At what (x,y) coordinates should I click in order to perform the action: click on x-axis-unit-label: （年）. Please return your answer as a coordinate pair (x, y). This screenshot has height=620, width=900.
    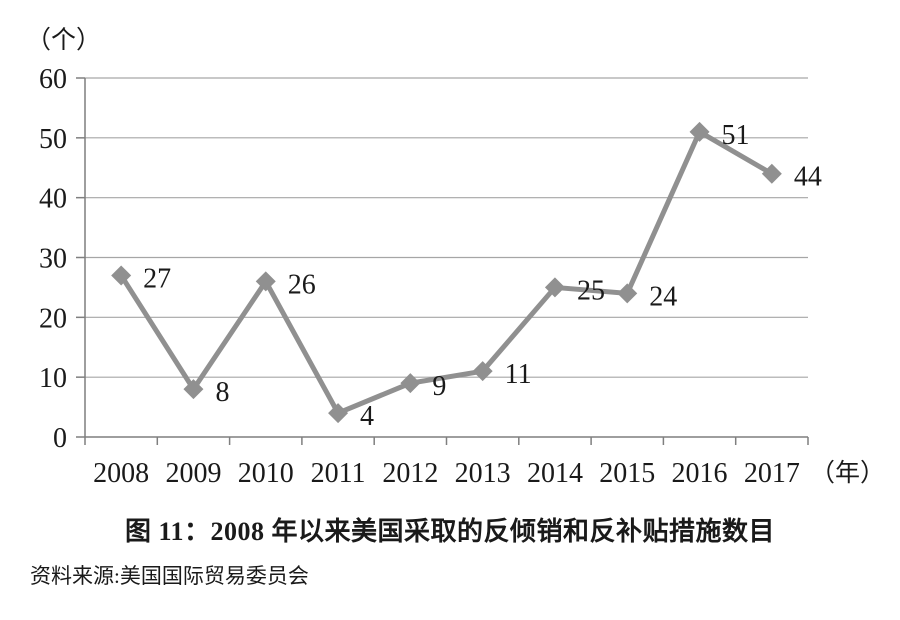
    Looking at the image, I should click on (847, 473).